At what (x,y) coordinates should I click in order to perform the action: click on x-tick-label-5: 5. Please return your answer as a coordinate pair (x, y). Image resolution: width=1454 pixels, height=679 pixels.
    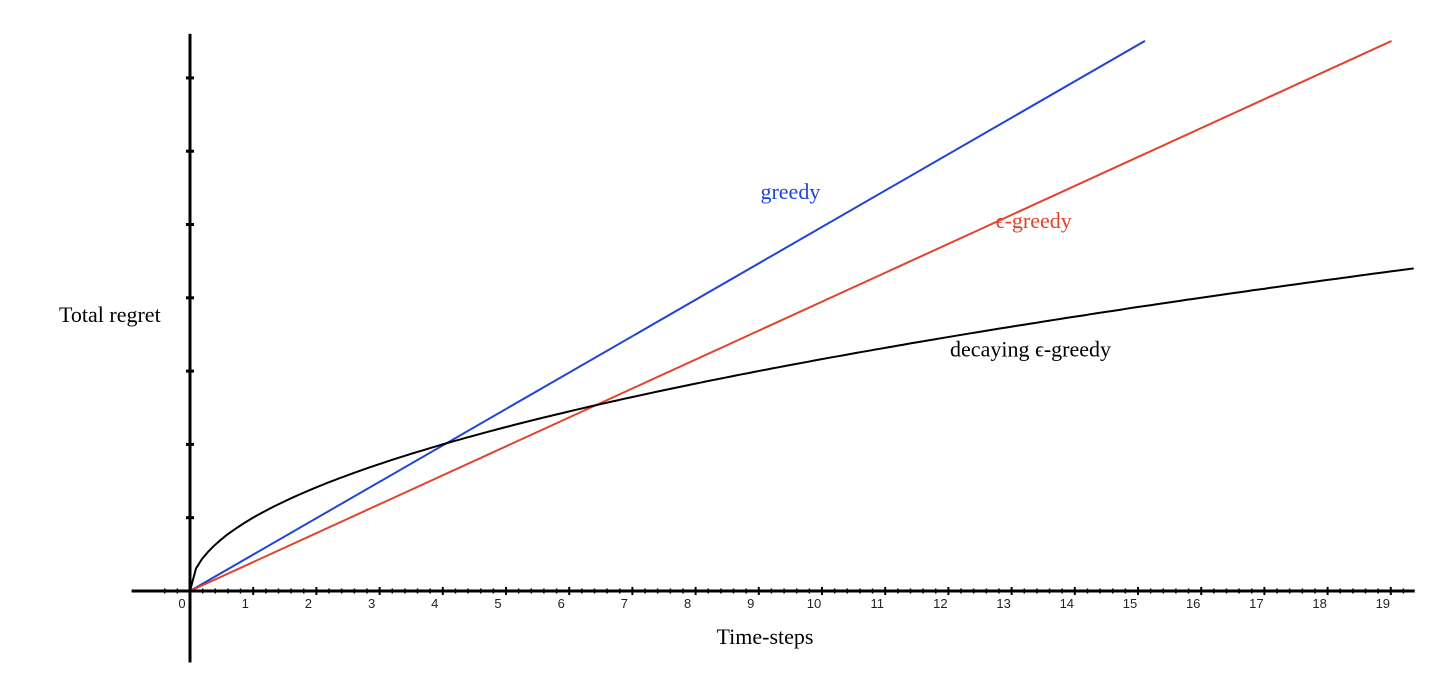
    Looking at the image, I should click on (497, 603).